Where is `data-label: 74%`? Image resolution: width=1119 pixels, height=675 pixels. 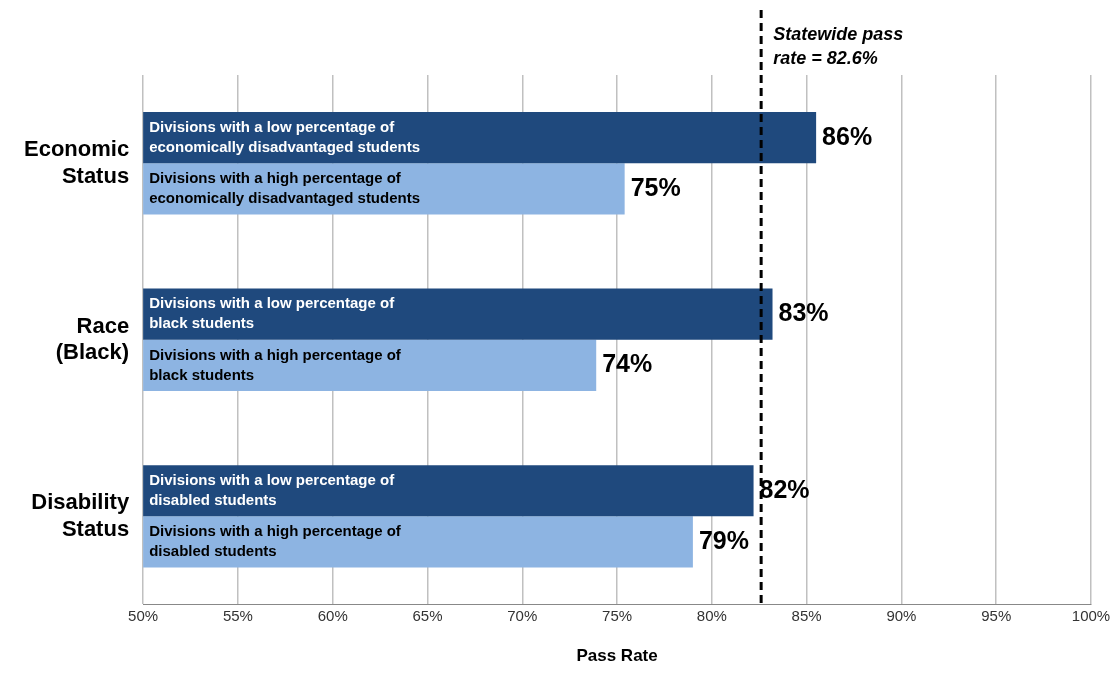
data-label: 74% is located at coordinates (627, 363).